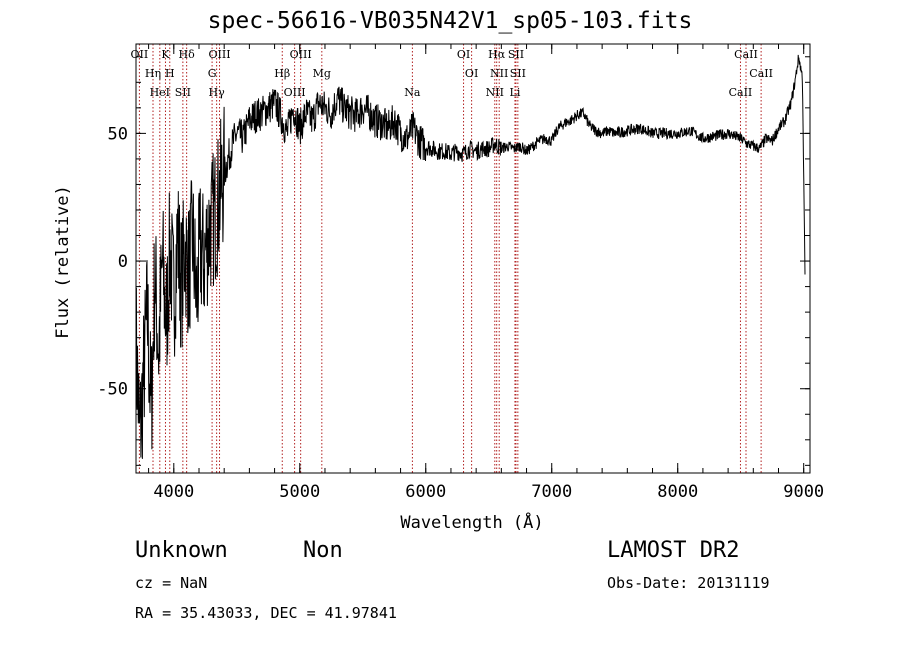  I want to click on survey-name: LAMOST DR2, so click(673, 550).